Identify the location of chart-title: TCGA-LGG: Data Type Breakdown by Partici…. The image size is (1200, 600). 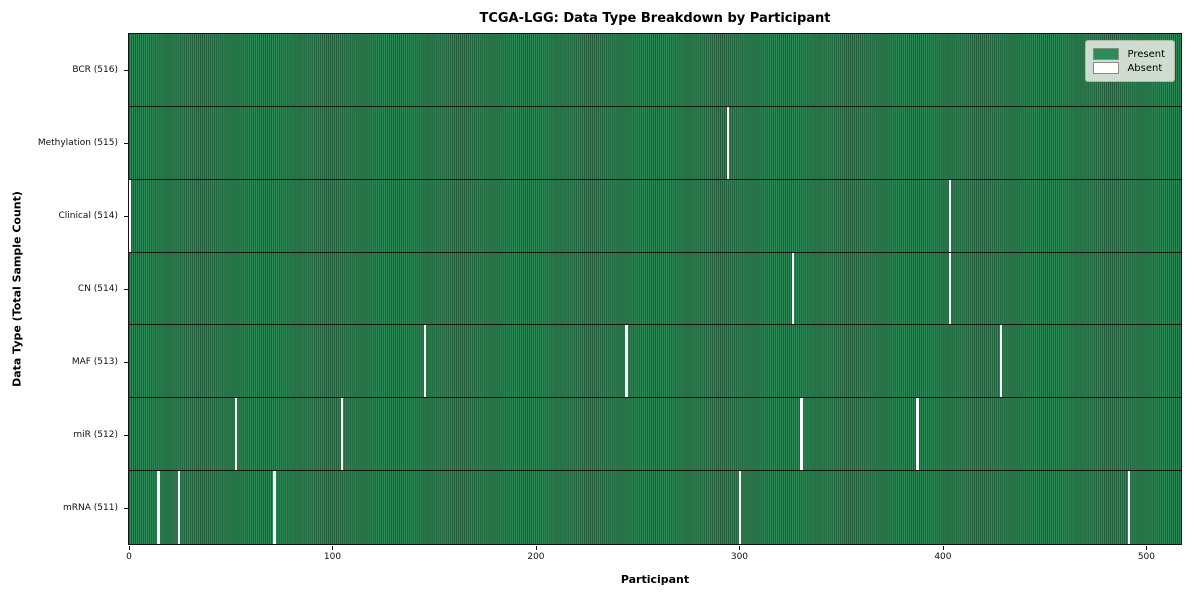
(655, 18).